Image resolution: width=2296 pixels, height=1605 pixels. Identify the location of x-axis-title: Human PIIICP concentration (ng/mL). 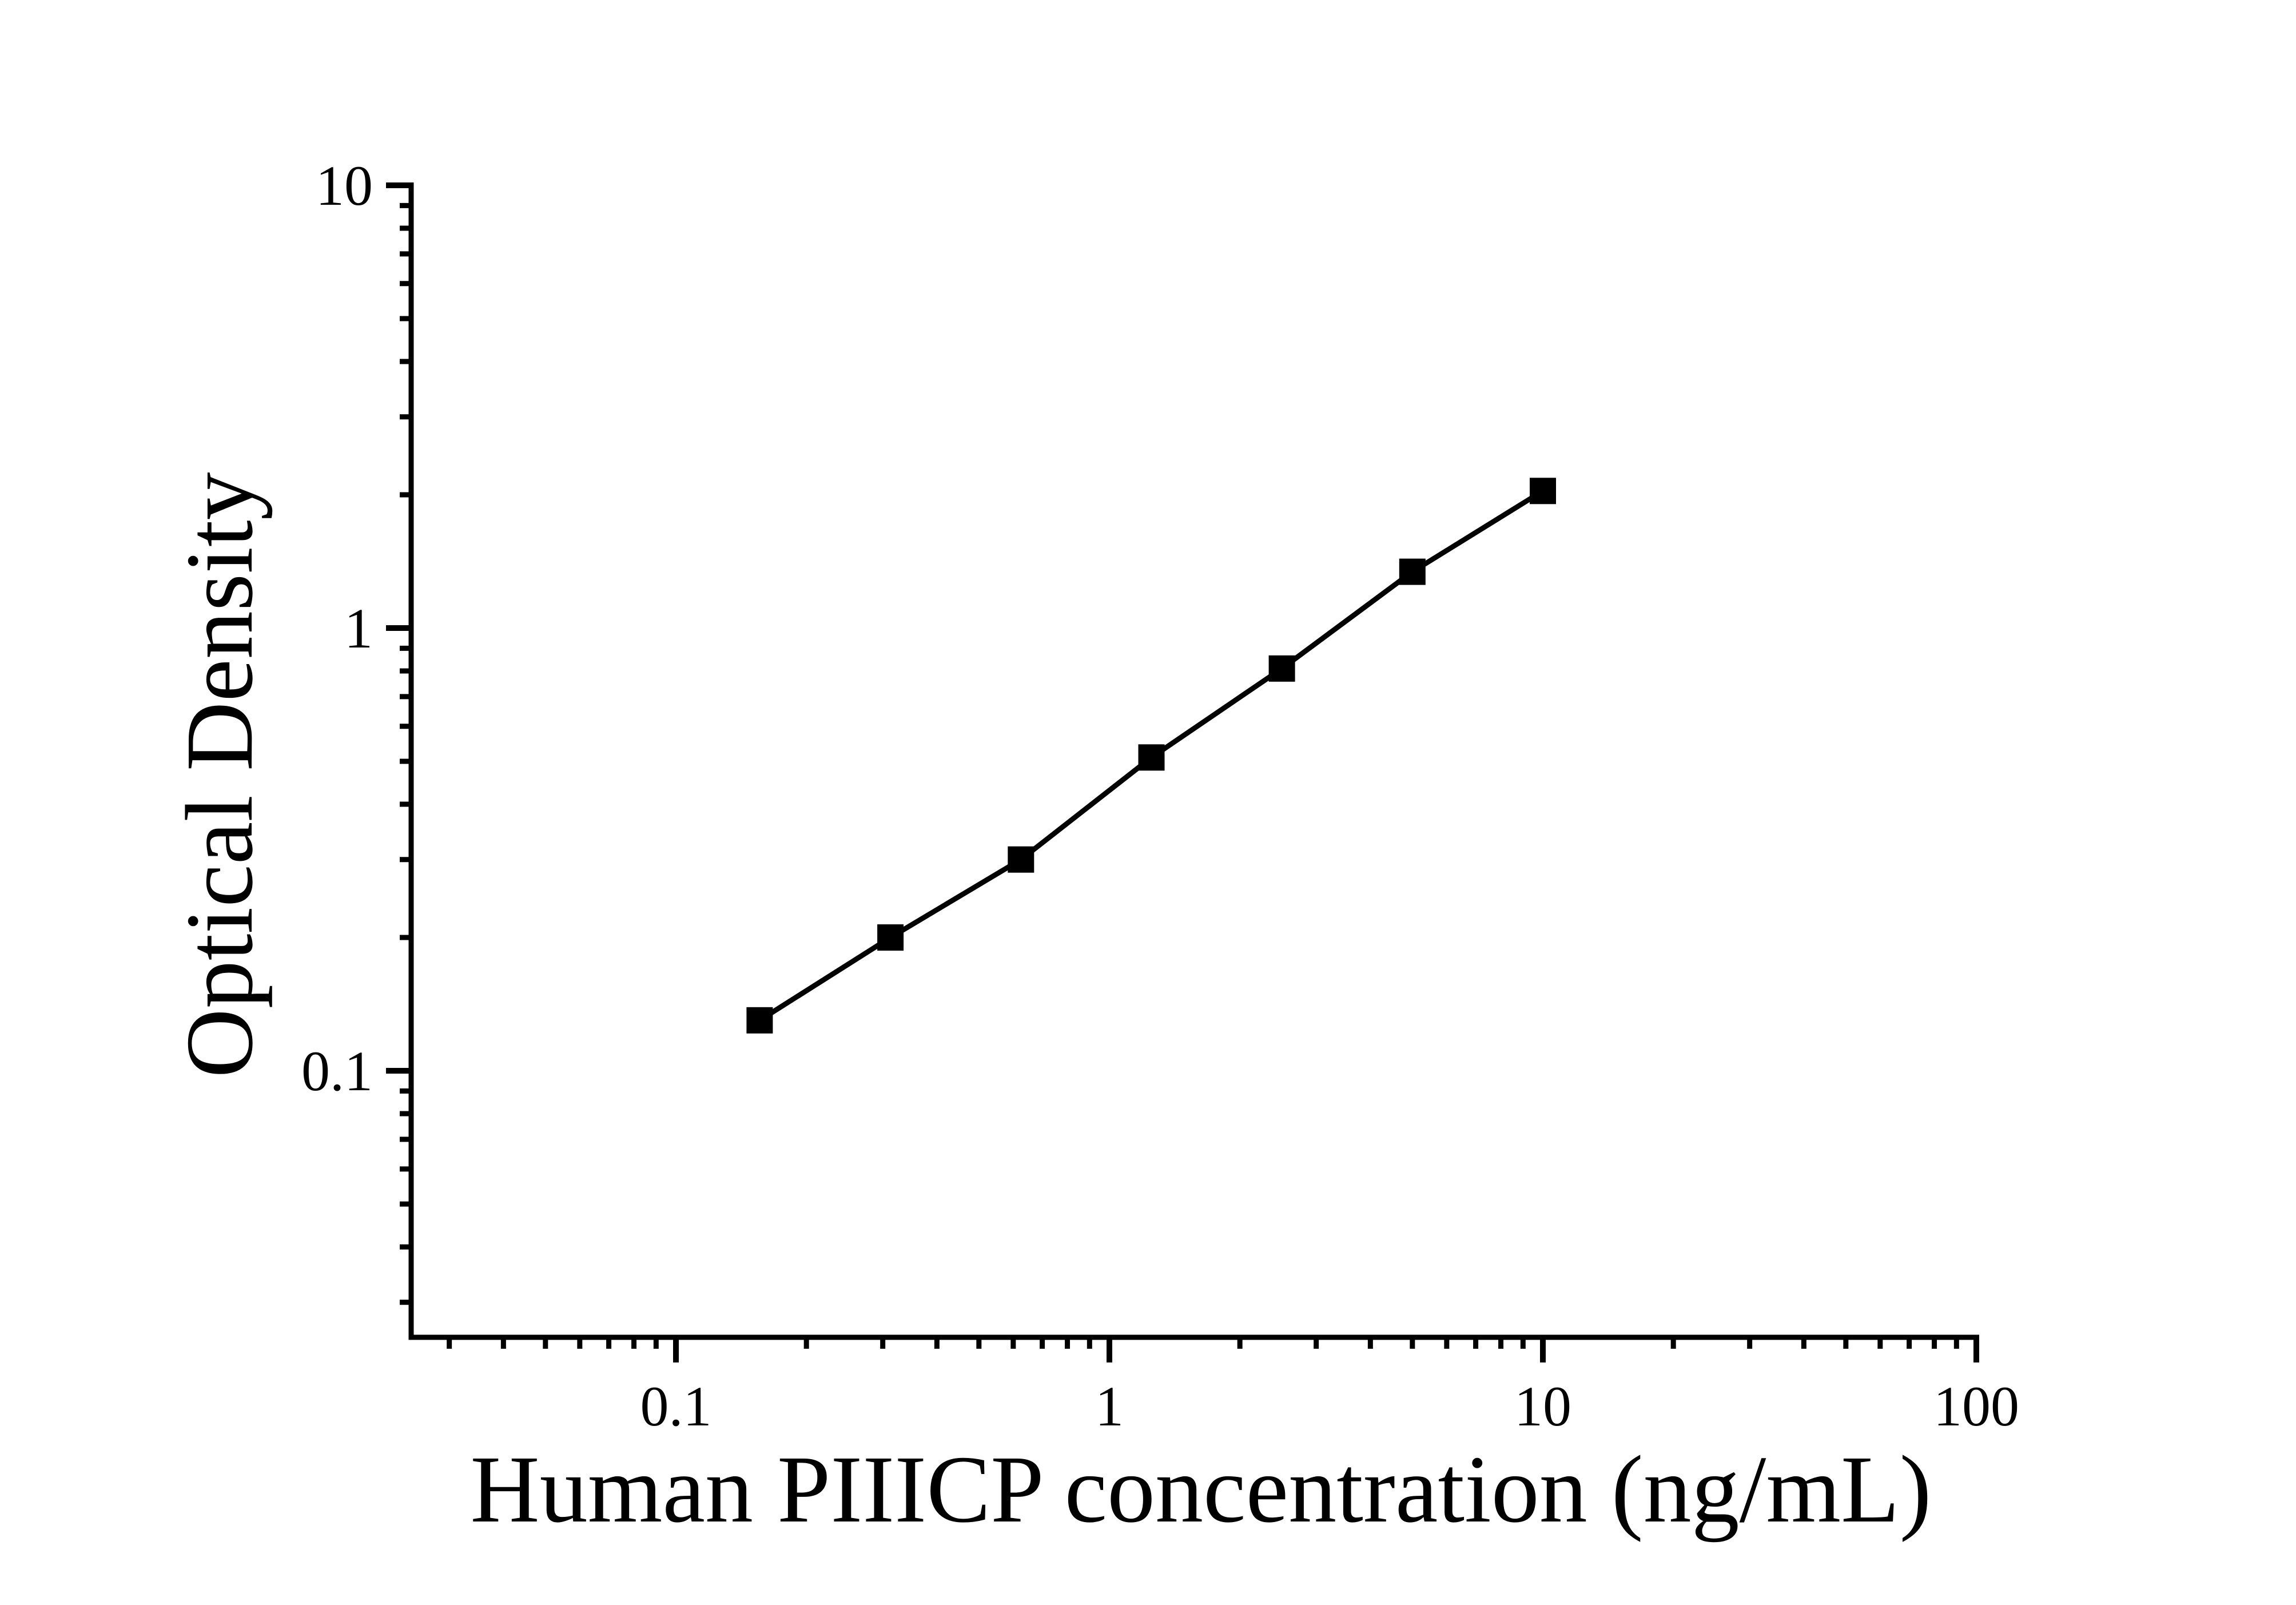
(1200, 1489).